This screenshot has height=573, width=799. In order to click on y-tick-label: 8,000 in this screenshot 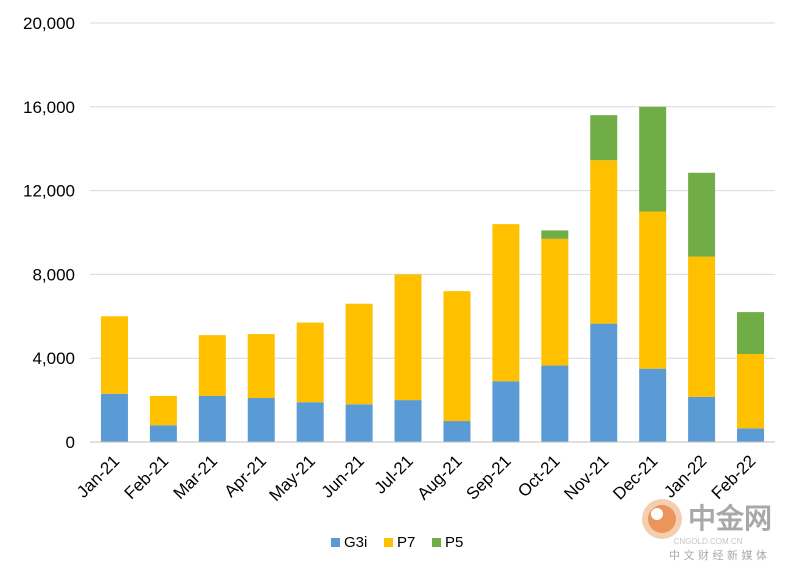, I will do `click(53, 274)`.